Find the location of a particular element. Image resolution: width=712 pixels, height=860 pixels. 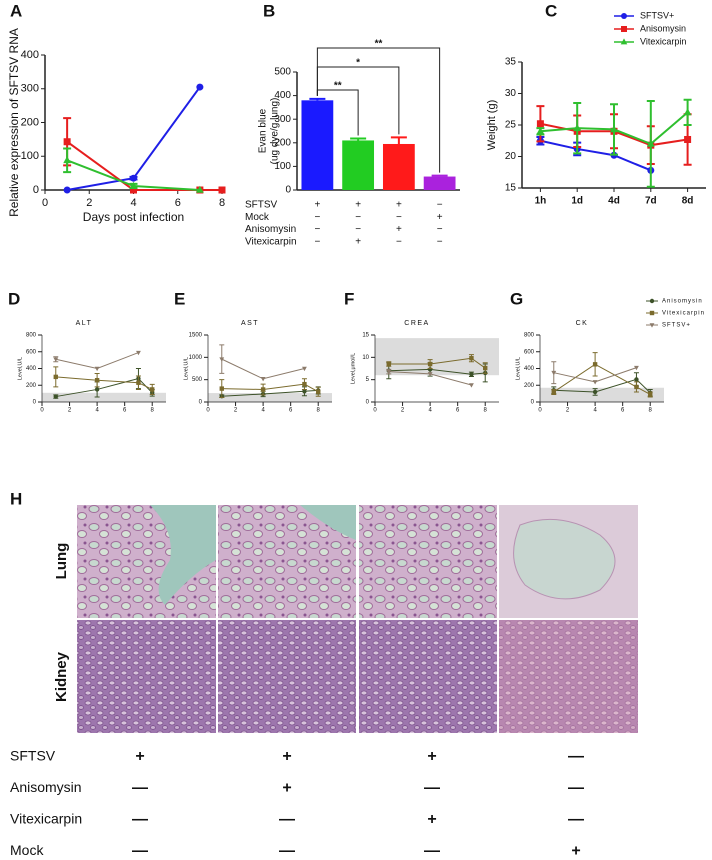

panel-letter: E is located at coordinates (179, 298).